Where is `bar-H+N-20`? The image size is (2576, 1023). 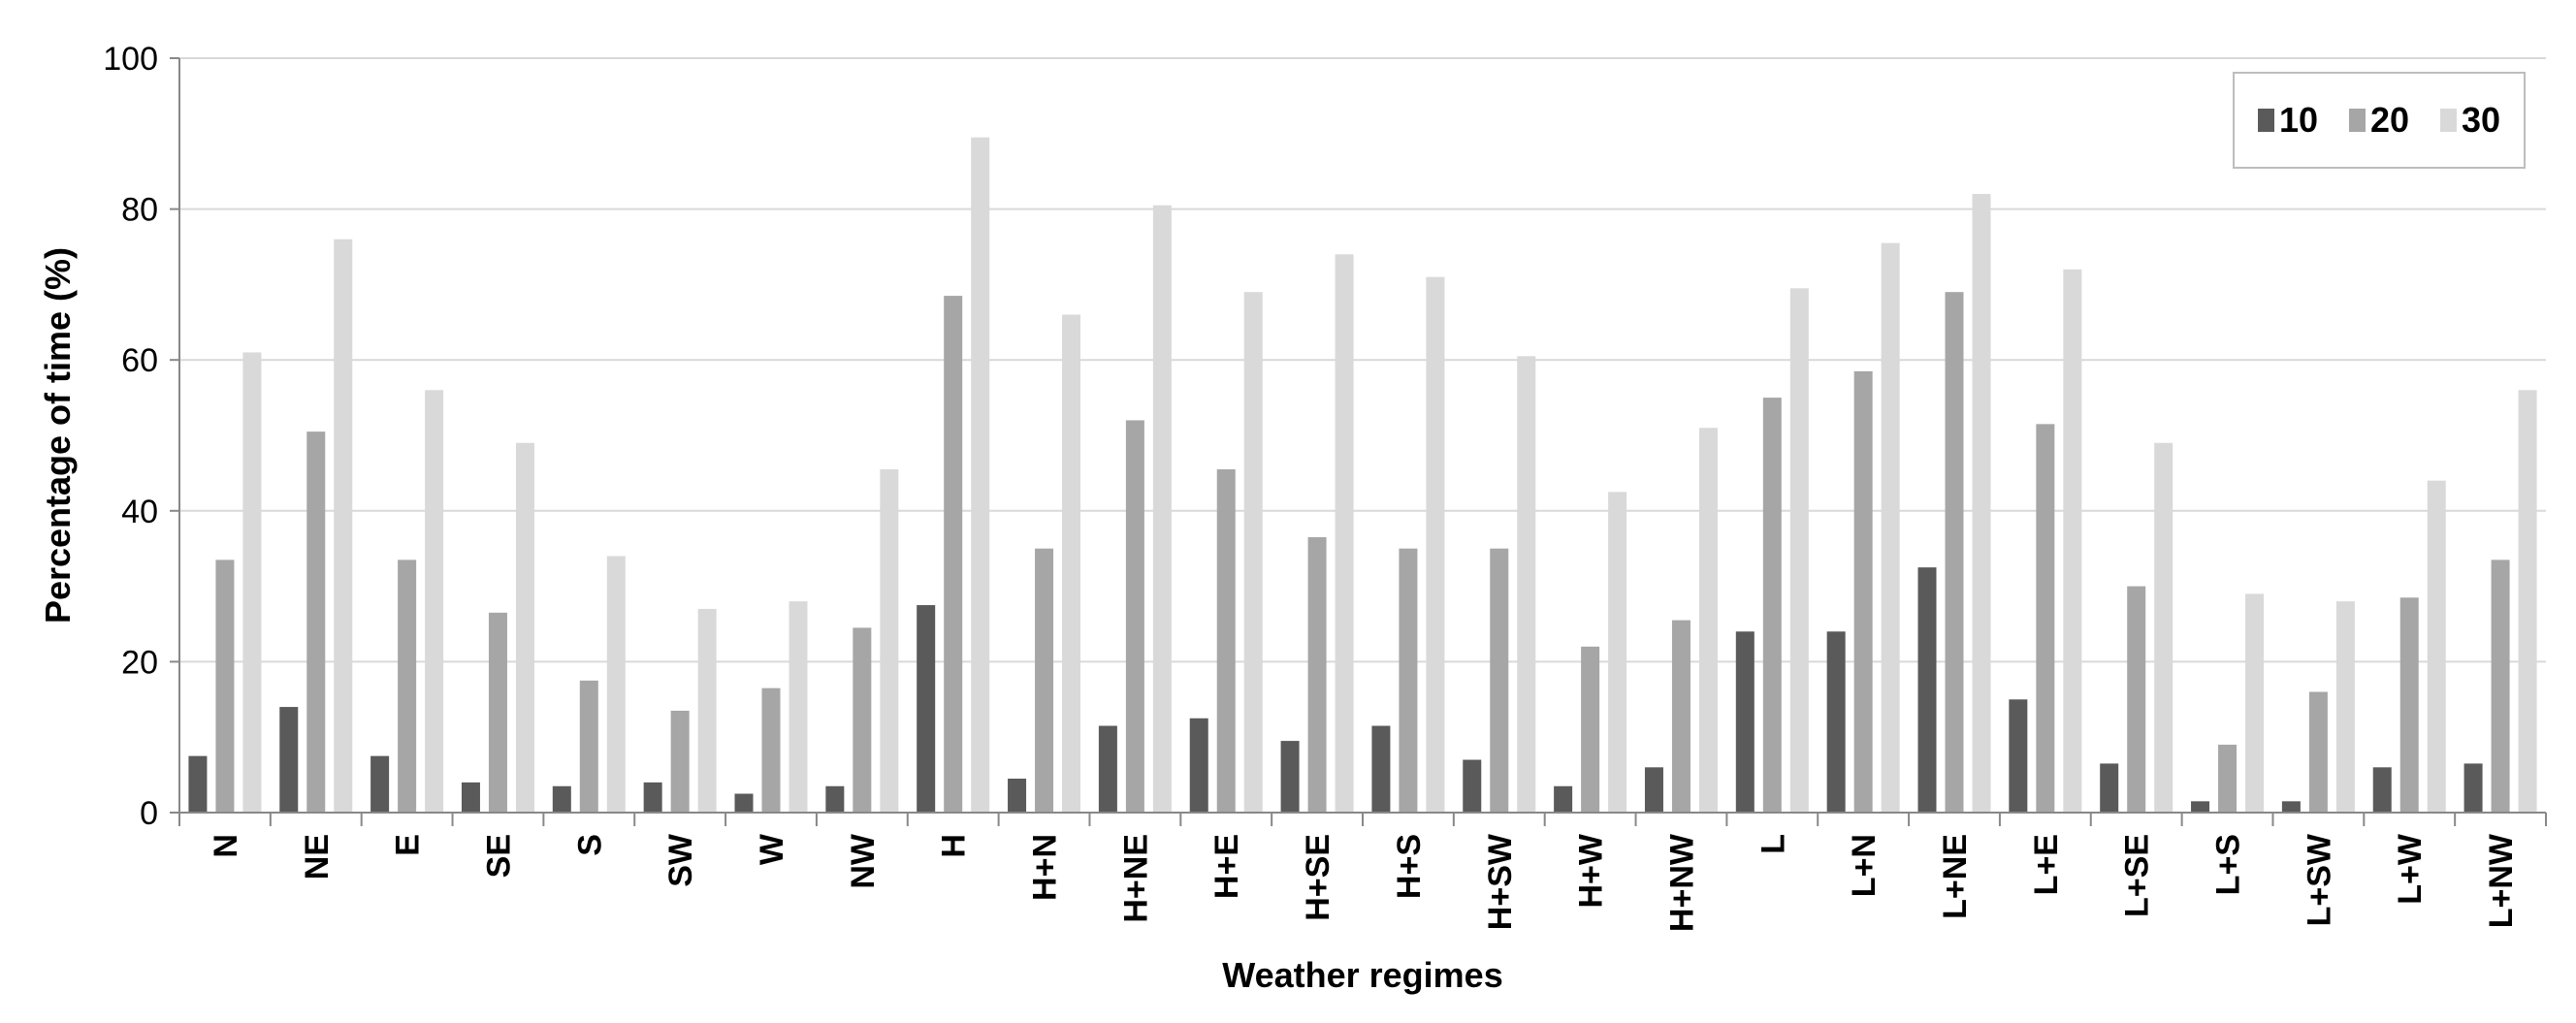 bar-H+N-20 is located at coordinates (1044, 680).